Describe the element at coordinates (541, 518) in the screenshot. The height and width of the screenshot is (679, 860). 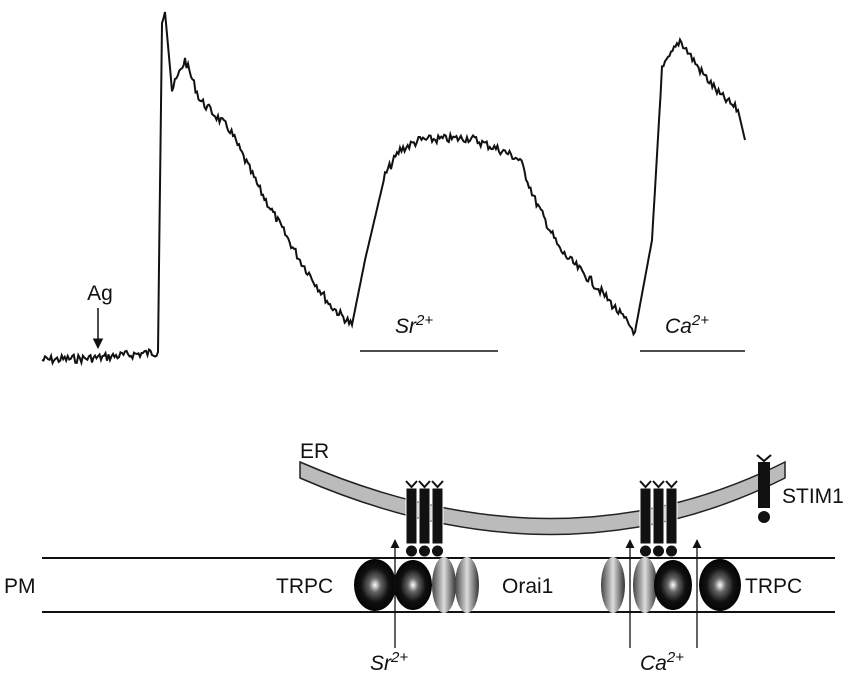
I see `stim-clusters` at that location.